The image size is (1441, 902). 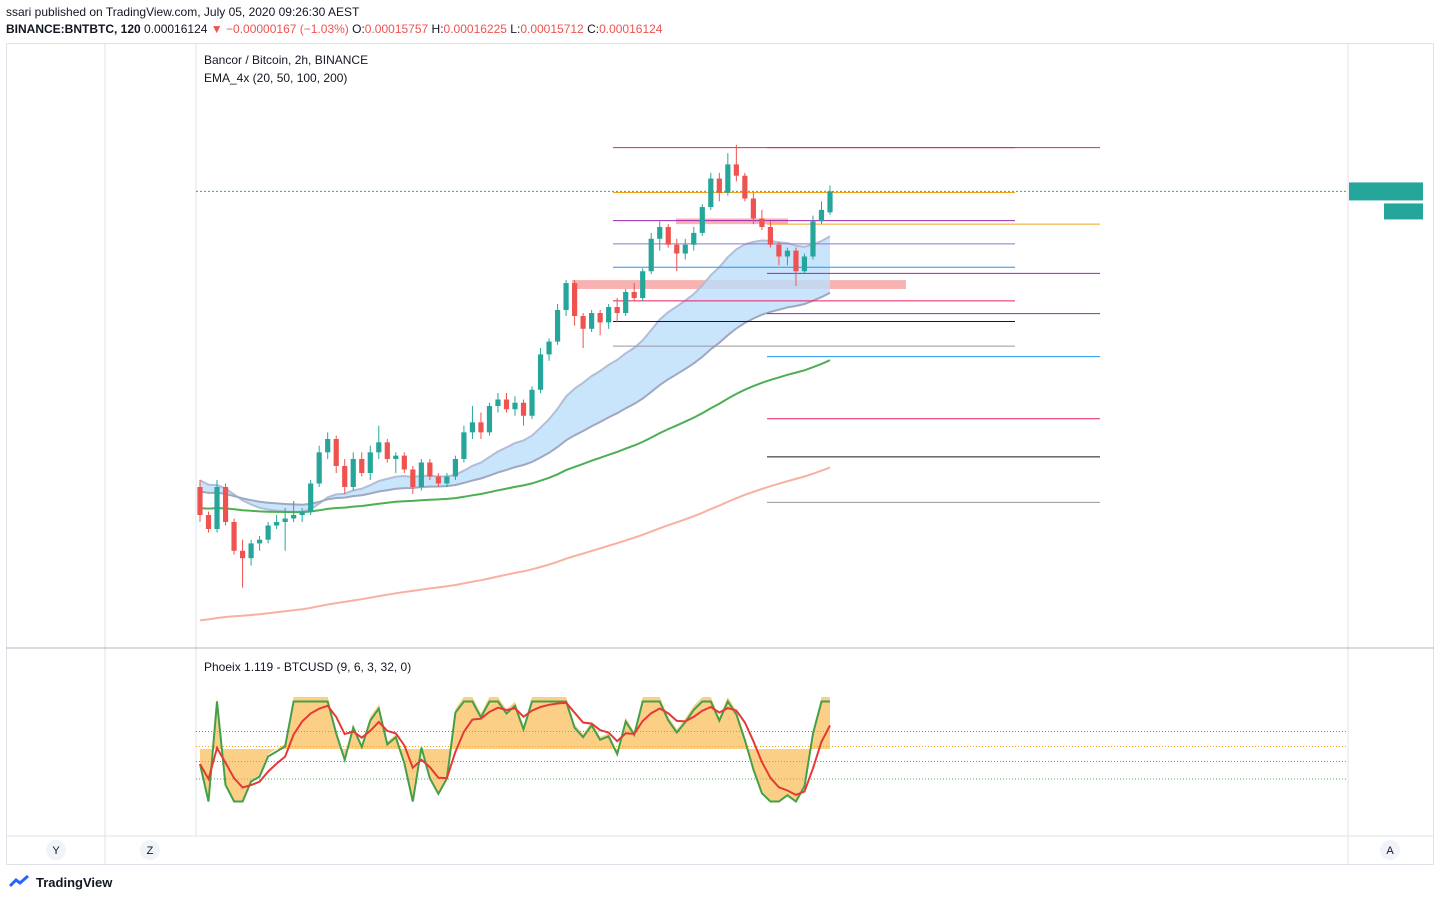 I want to click on a-button-label: A, so click(x=1390, y=851).